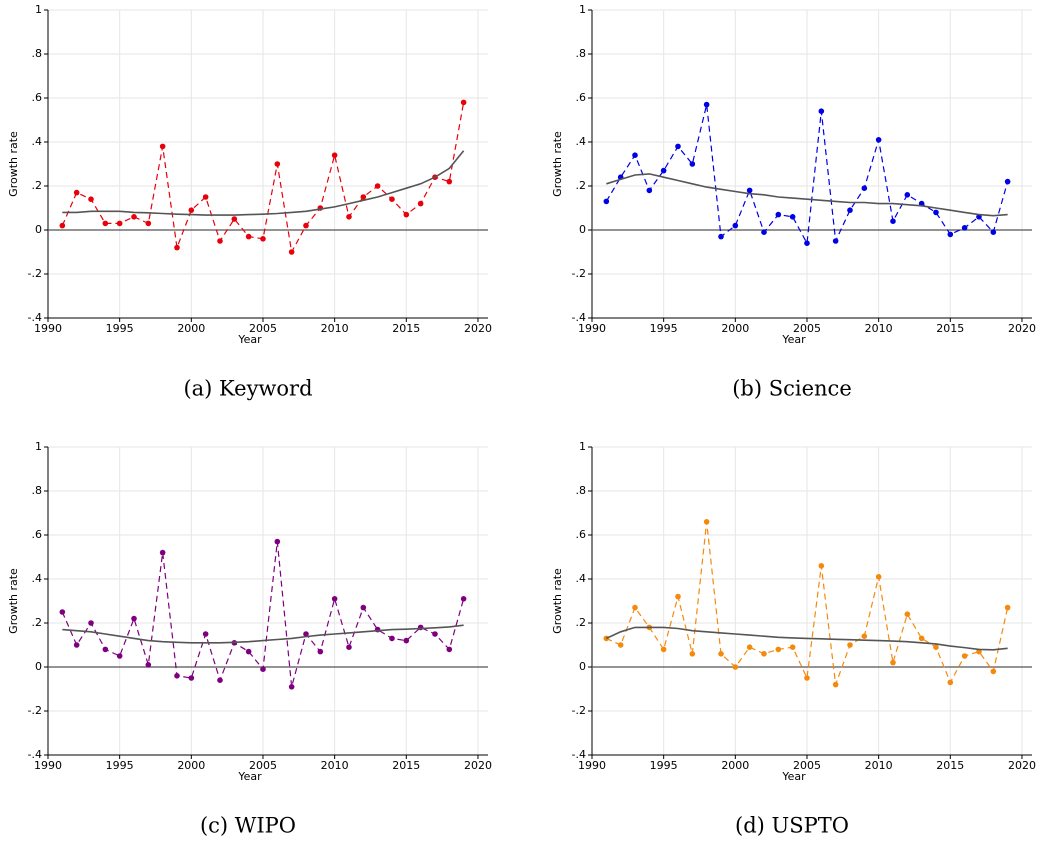 The width and height of the screenshot is (1039, 853). Describe the element at coordinates (592, 328) in the screenshot. I see `x-tick-label: 1990` at that location.